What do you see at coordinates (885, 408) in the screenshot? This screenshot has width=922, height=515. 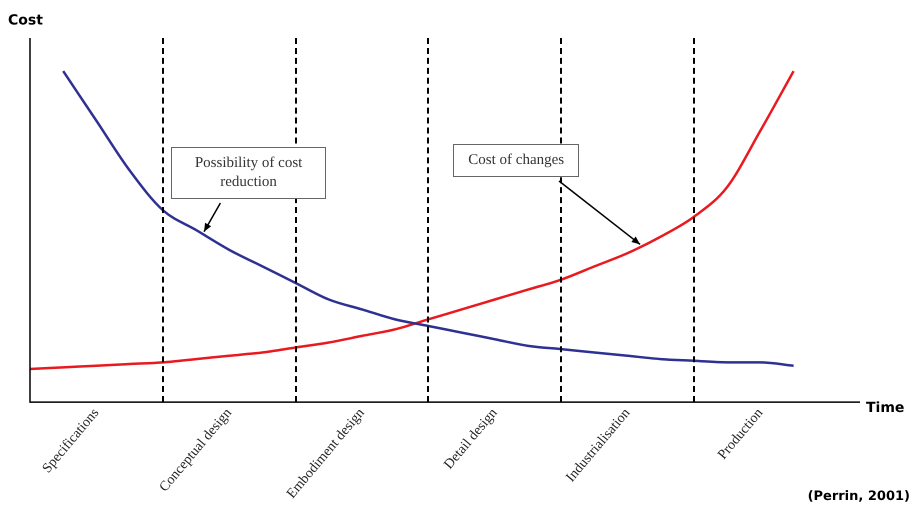 I see `x-axis-title: Time` at bounding box center [885, 408].